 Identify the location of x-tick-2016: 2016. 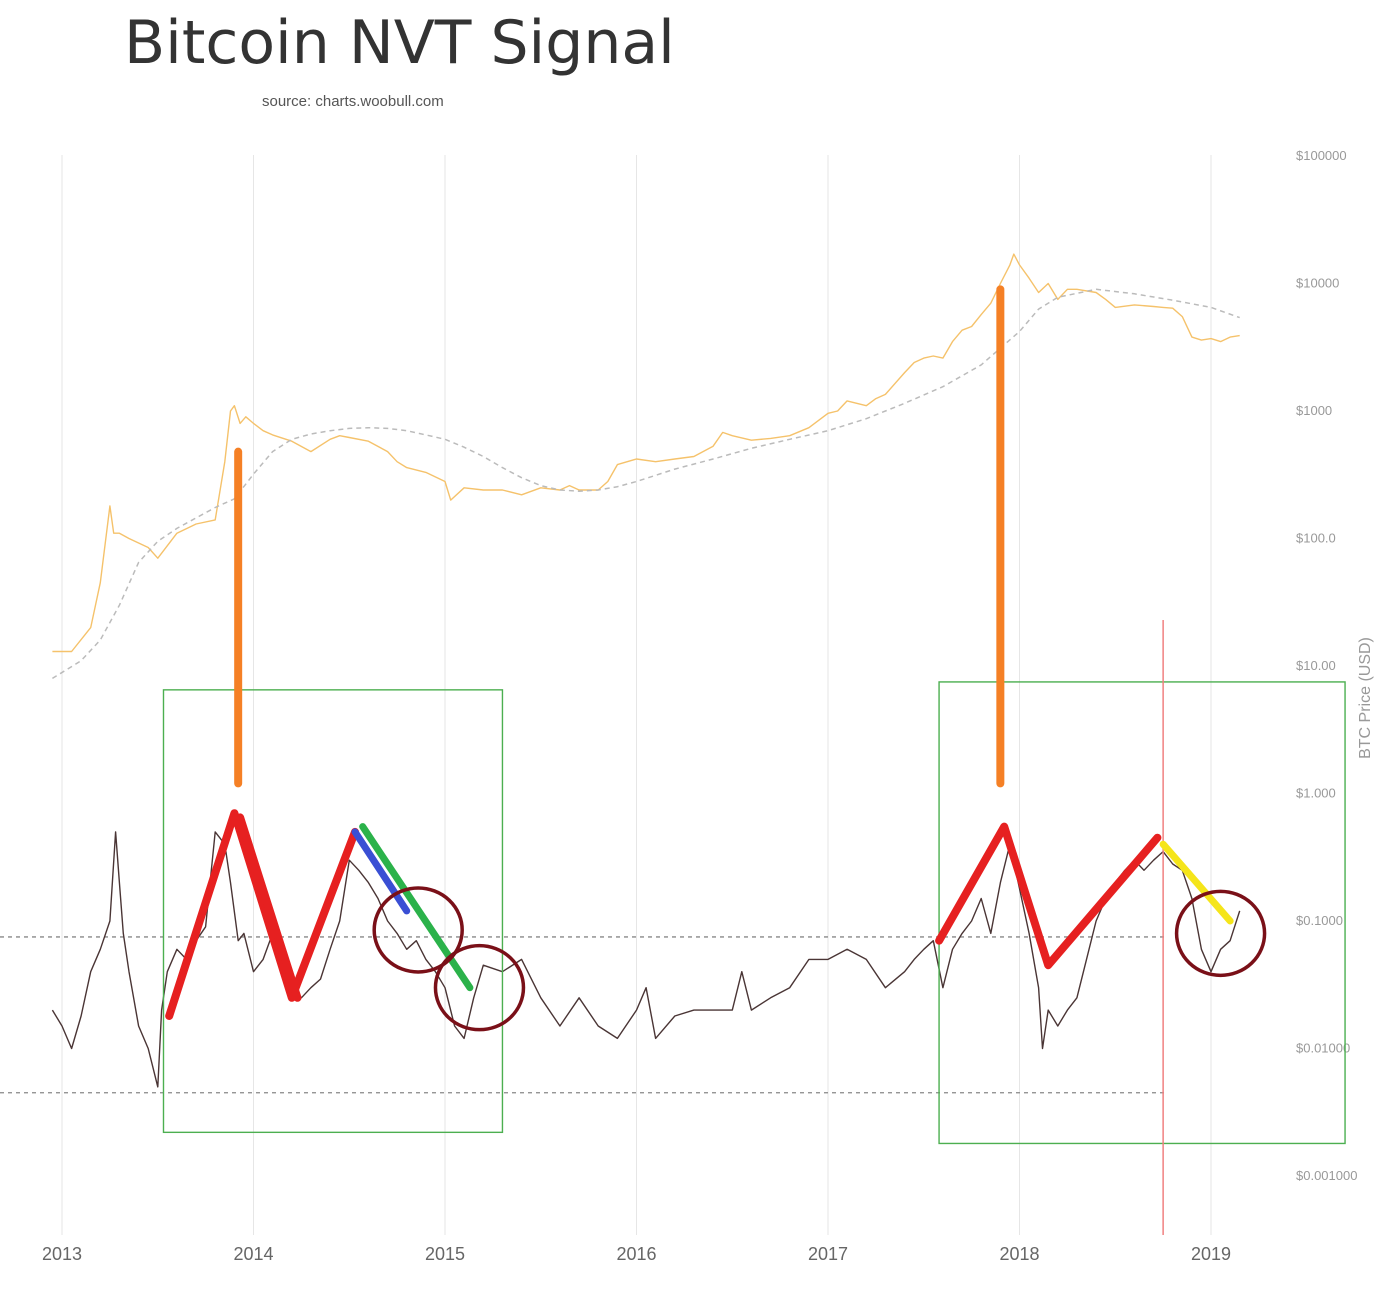
(636, 1254).